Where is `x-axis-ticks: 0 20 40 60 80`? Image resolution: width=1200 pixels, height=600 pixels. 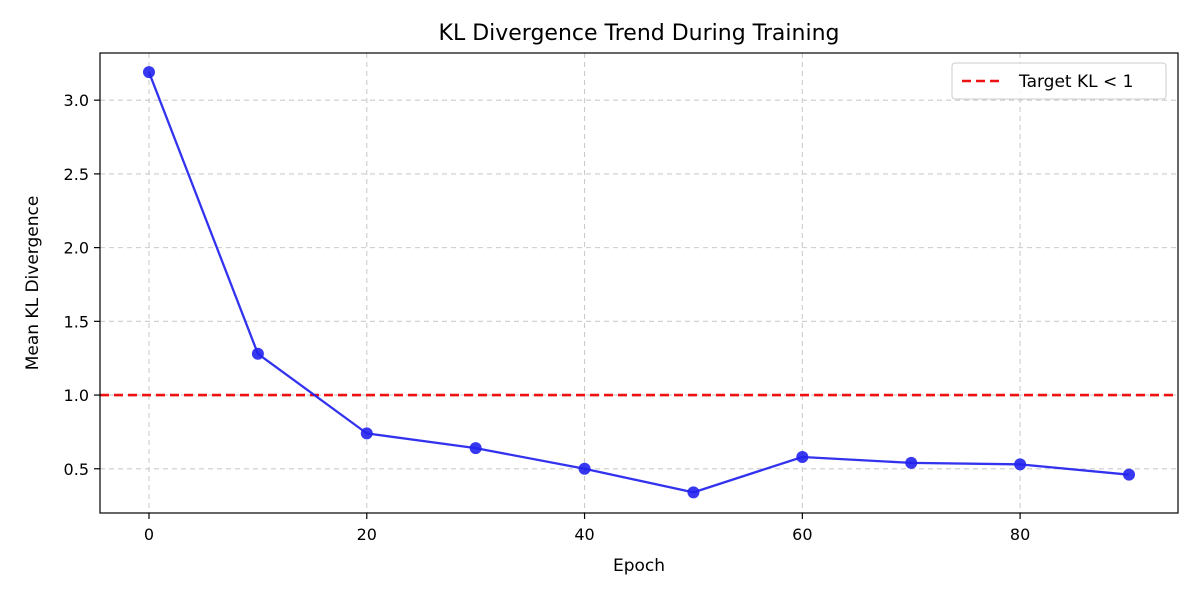
x-axis-ticks: 0 20 40 60 80 is located at coordinates (587, 528).